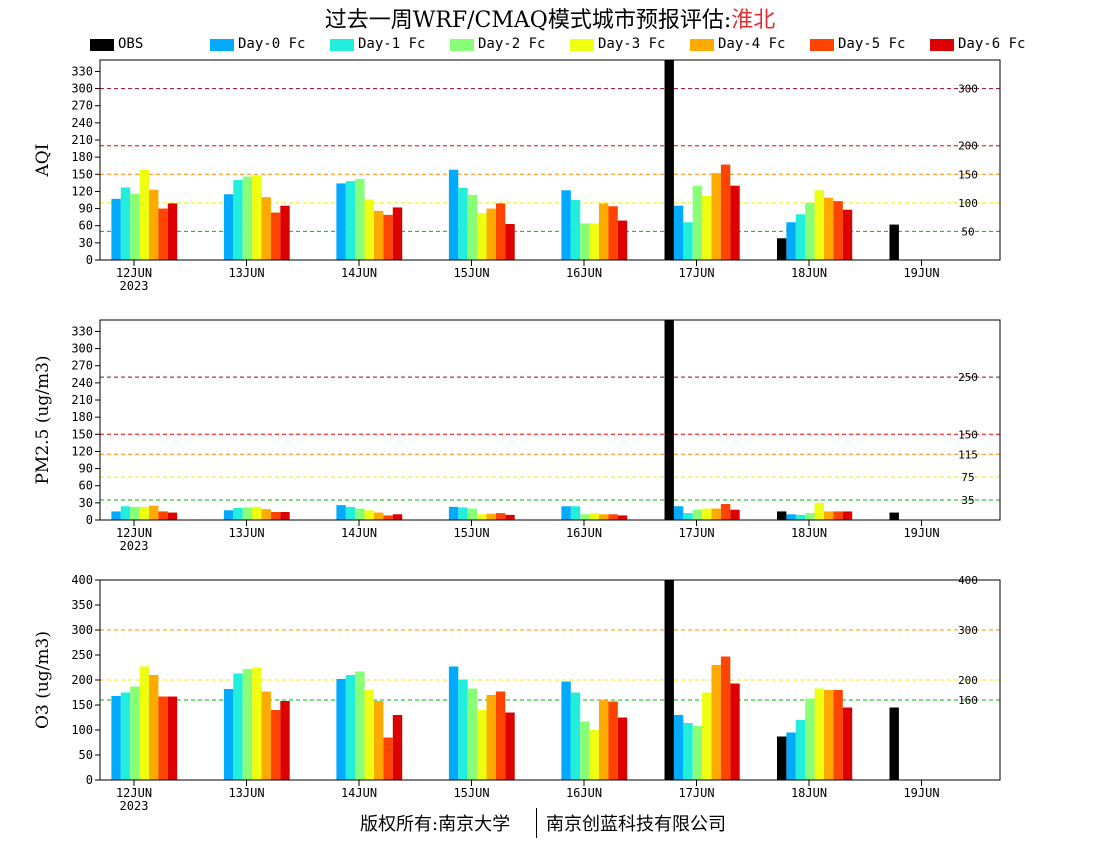 The width and height of the screenshot is (1100, 850). What do you see at coordinates (131, 44) in the screenshot?
I see `legend-label: OBS` at bounding box center [131, 44].